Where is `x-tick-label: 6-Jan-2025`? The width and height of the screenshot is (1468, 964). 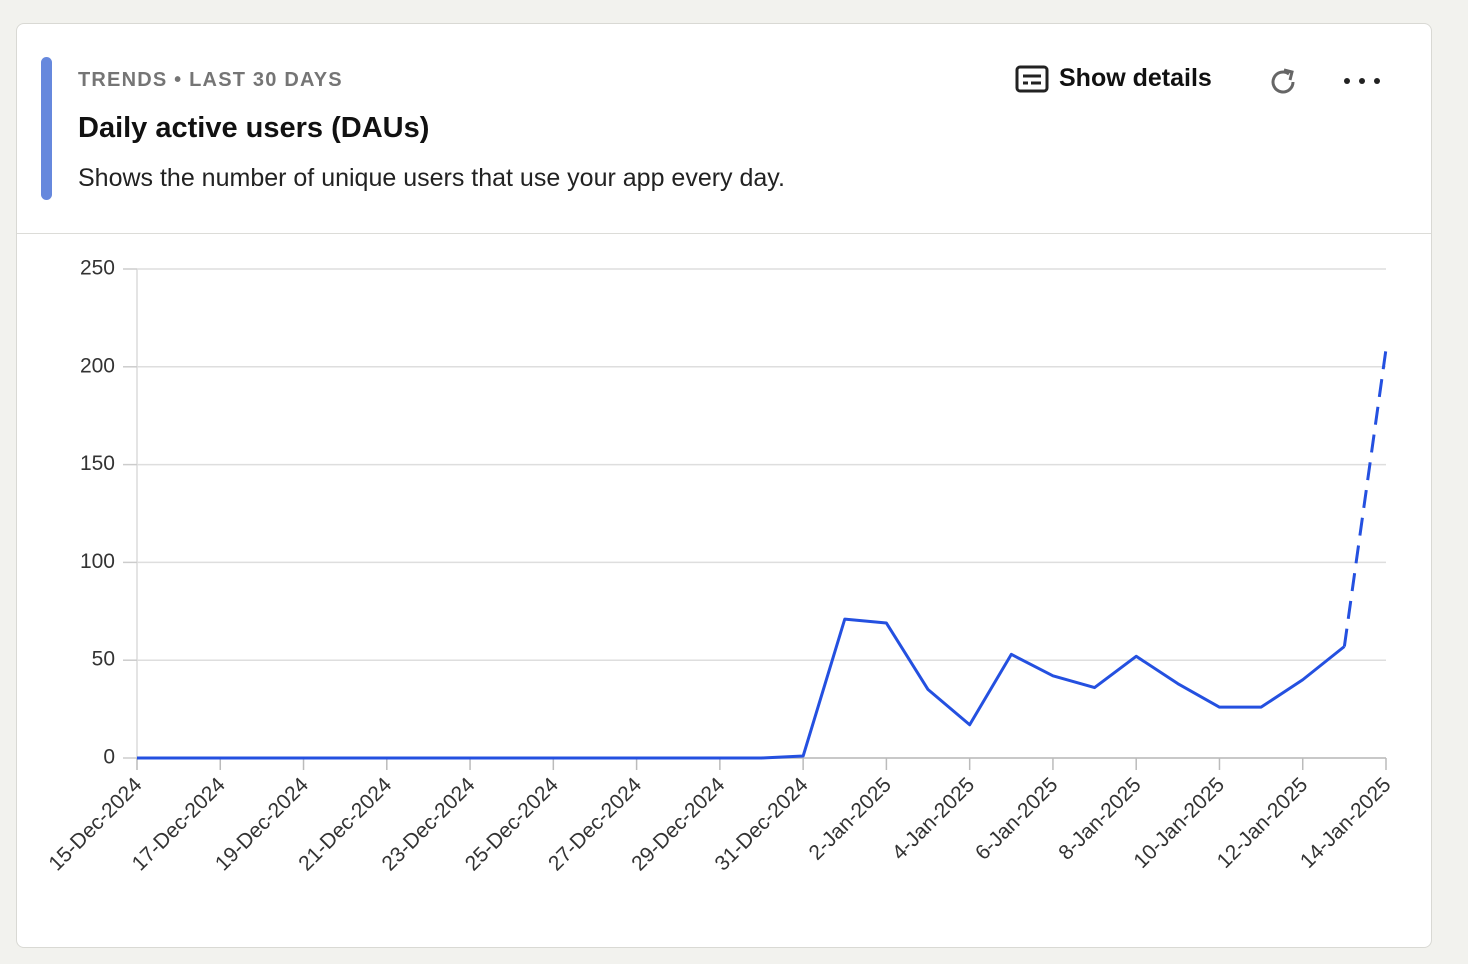 x-tick-label: 6-Jan-2025 is located at coordinates (1016, 818).